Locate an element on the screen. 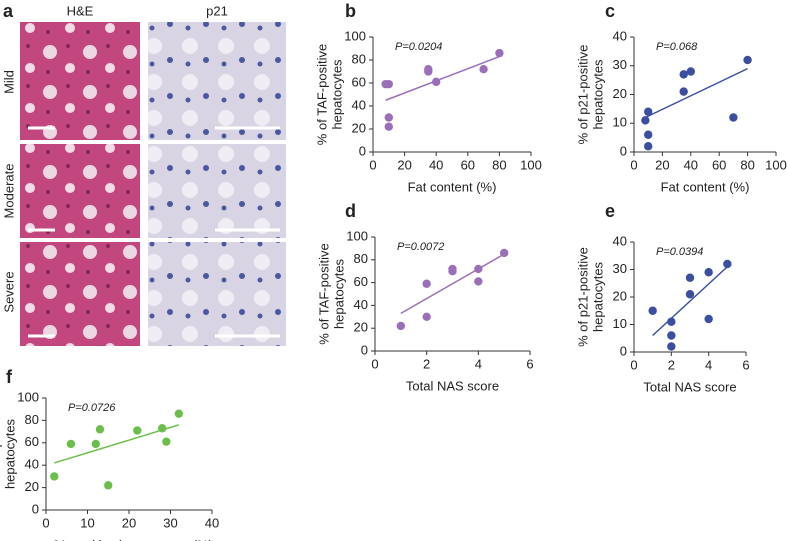 The height and width of the screenshot is (541, 788). panel-letter: f is located at coordinates (9, 377).